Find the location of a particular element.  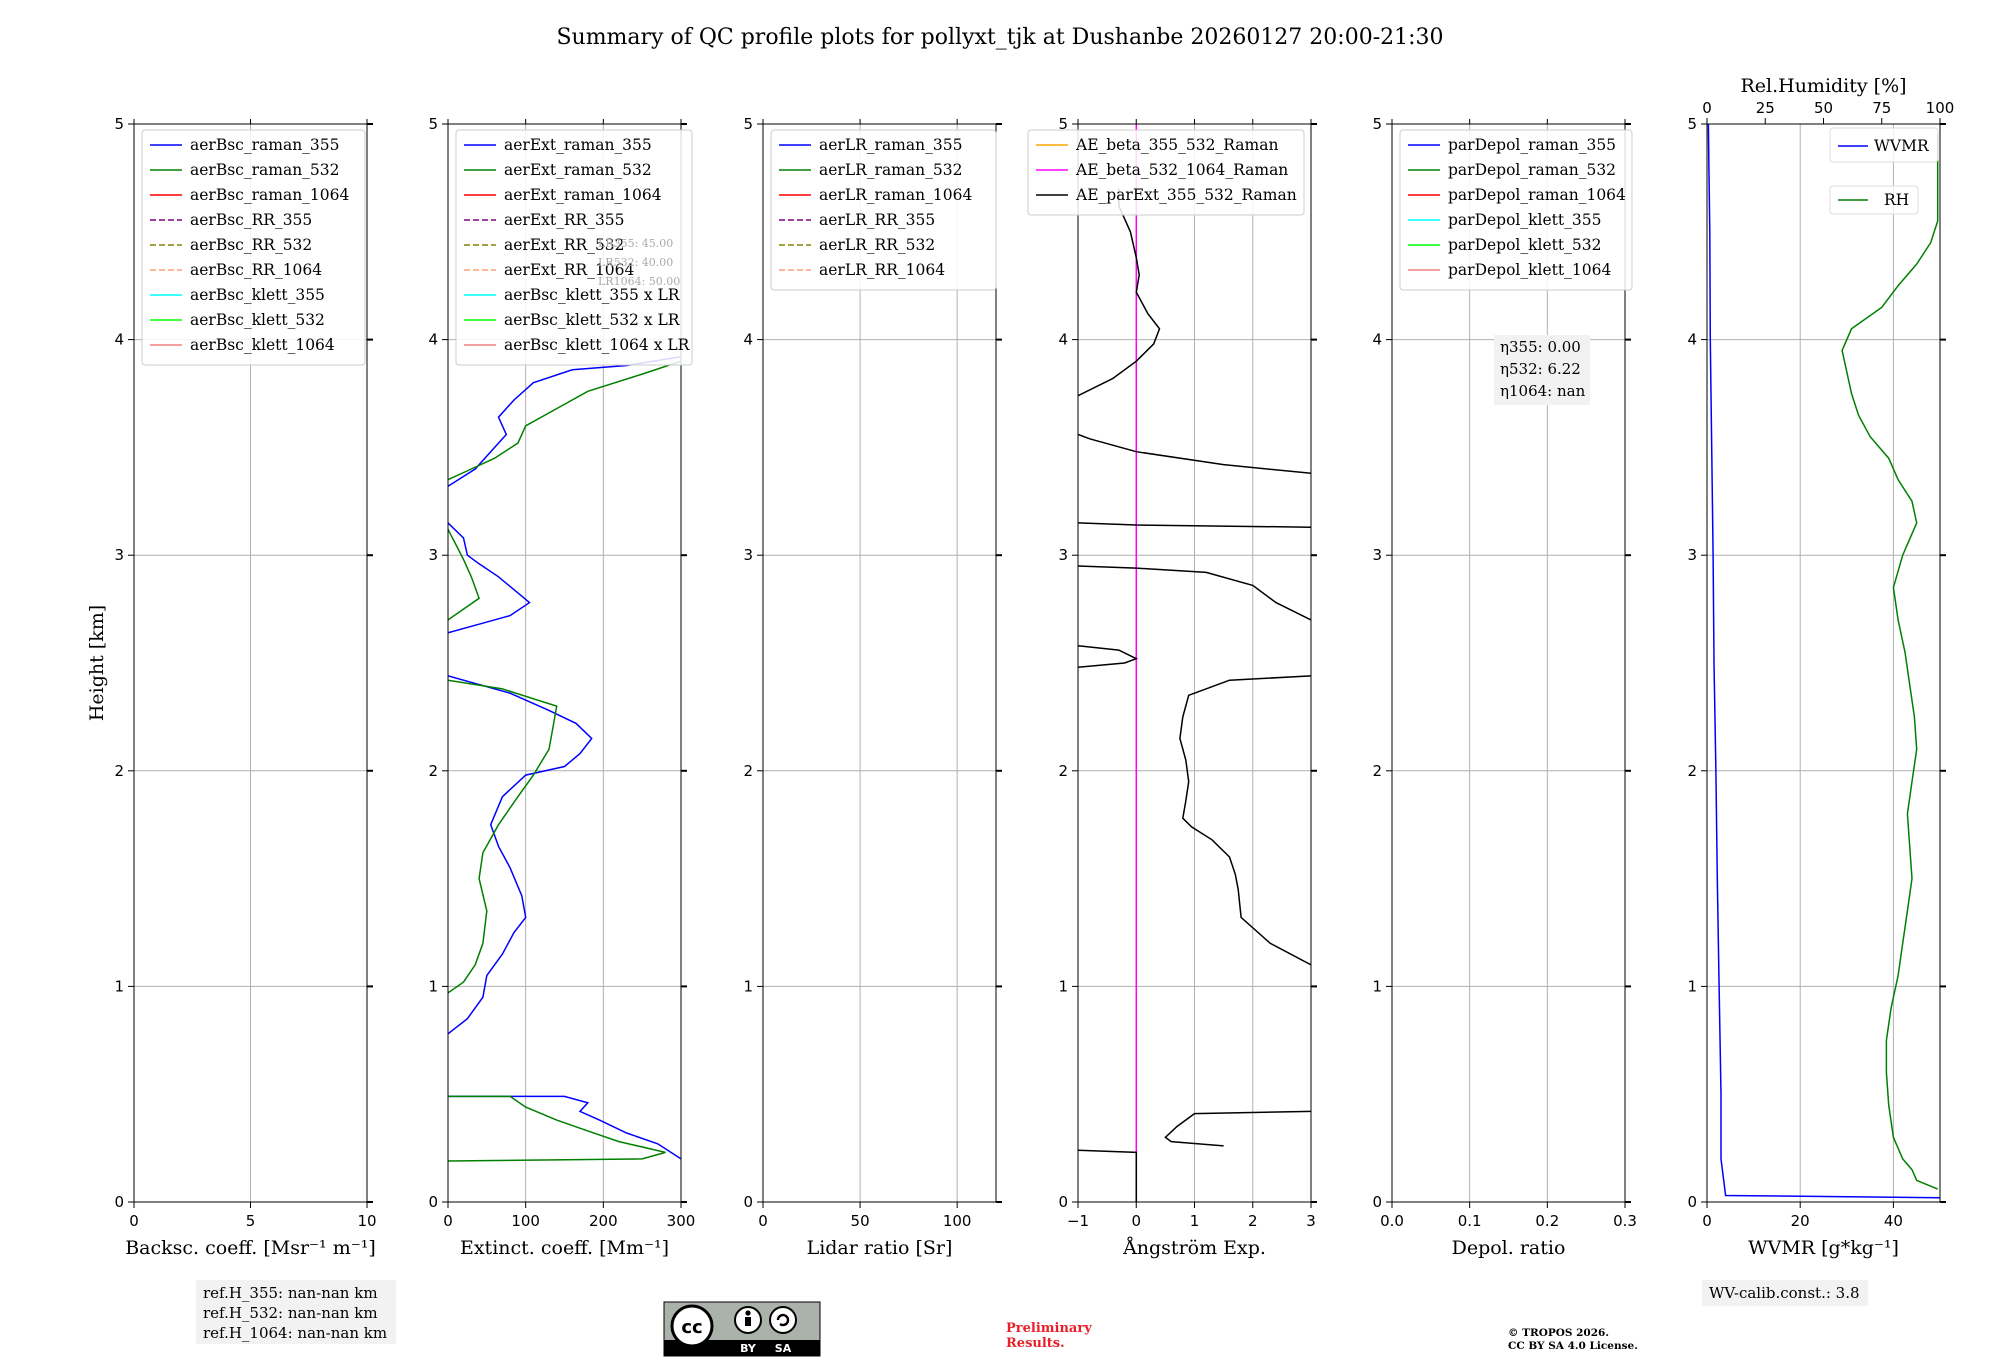

wv-calib-text: WV-calib.const.: 3.8 is located at coordinates (1784, 1293).